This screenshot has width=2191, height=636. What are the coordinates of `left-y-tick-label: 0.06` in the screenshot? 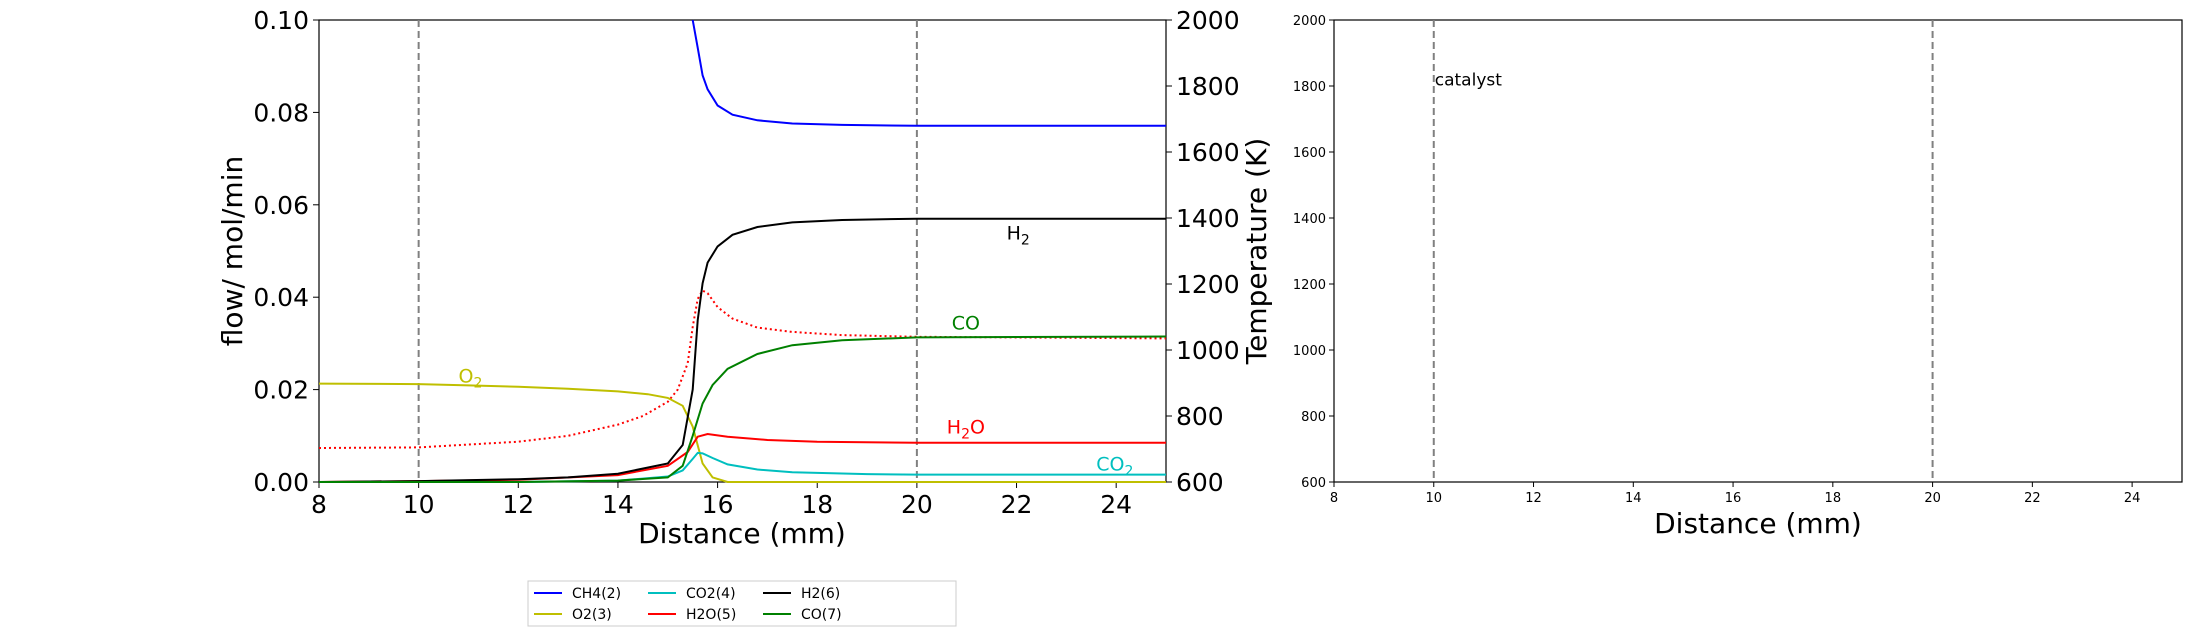 It's located at (281, 205).